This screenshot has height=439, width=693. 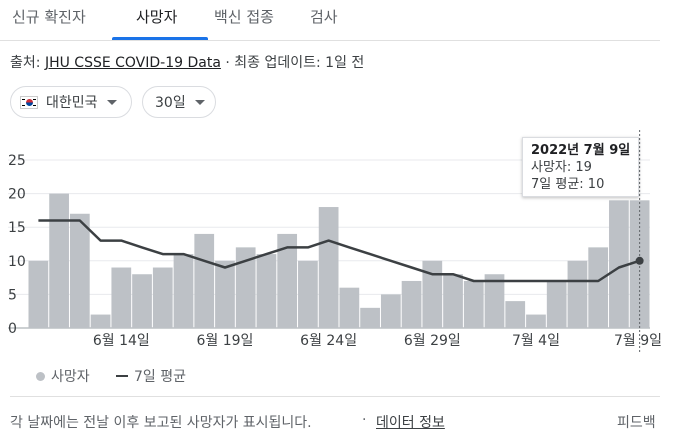 What do you see at coordinates (17, 195) in the screenshot?
I see `y-tick-label: 20` at bounding box center [17, 195].